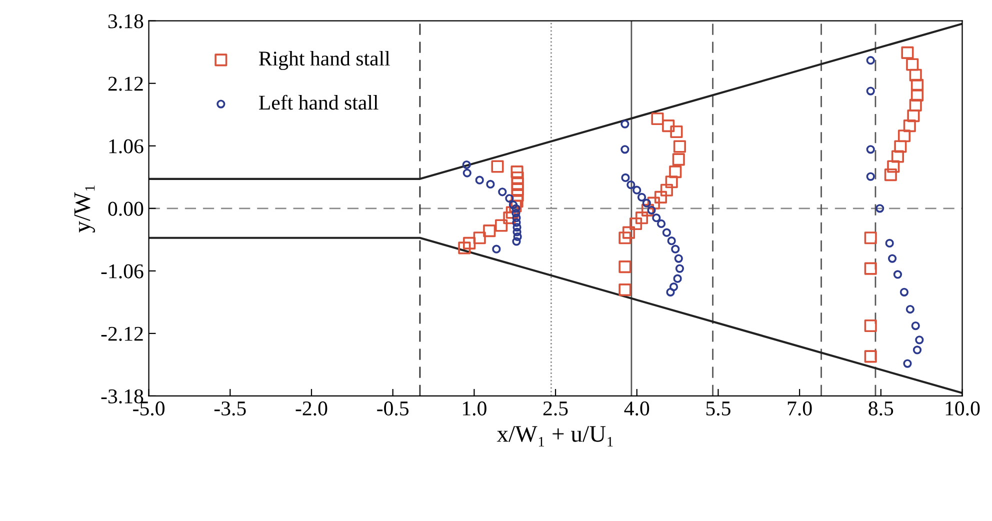 This screenshot has height=521, width=992. Describe the element at coordinates (84, 209) in the screenshot. I see `y-axis-title: y/W₁` at that location.